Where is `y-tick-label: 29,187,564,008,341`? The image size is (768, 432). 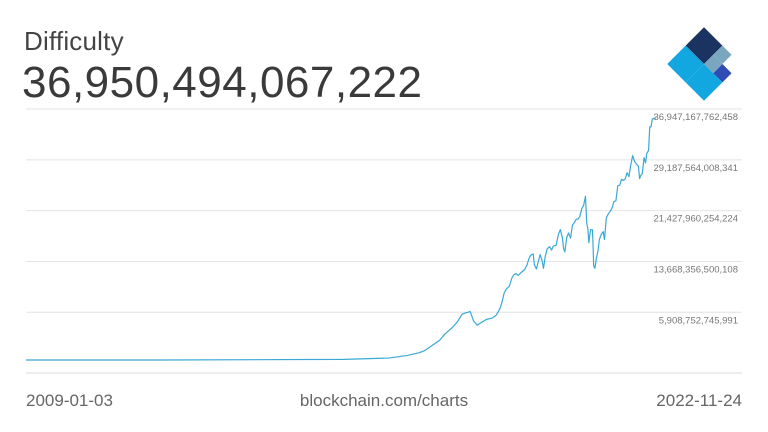
y-tick-label: 29,187,564,008,341 is located at coordinates (695, 168).